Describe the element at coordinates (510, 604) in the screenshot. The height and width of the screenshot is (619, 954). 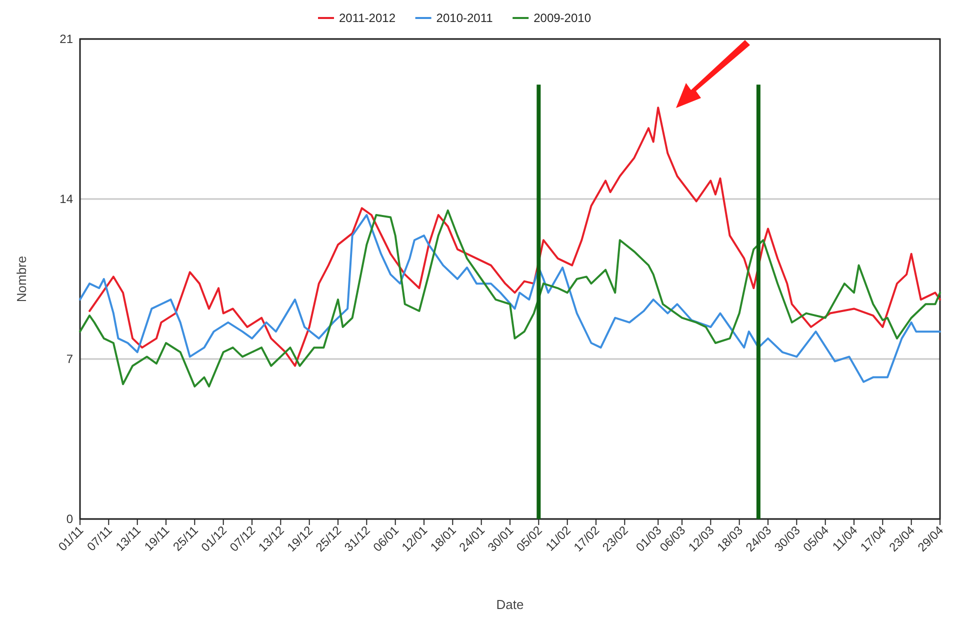
I see `x-axis-title: Date` at that location.